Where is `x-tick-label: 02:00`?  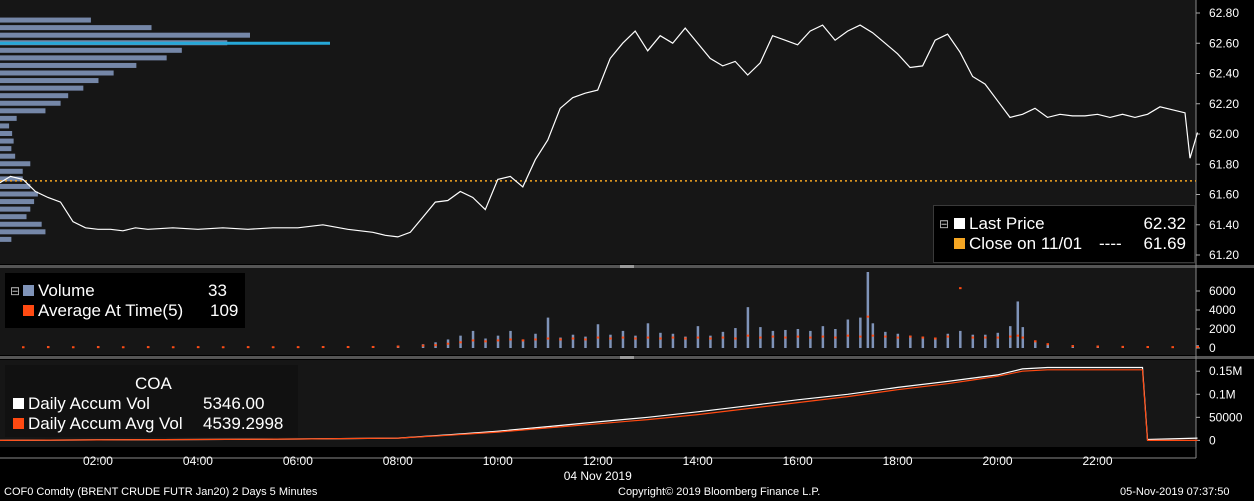
x-tick-label: 02:00 is located at coordinates (98, 461).